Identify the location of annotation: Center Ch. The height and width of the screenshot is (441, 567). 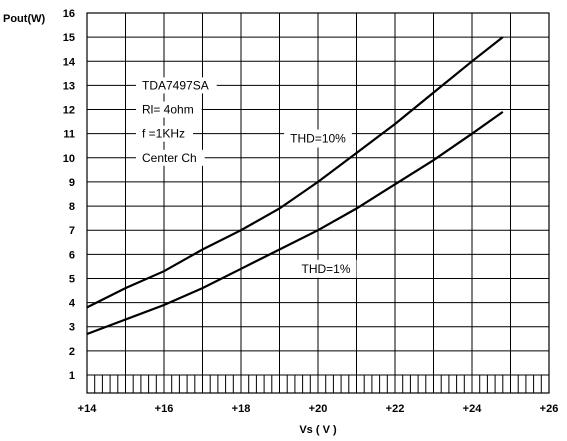
(170, 157).